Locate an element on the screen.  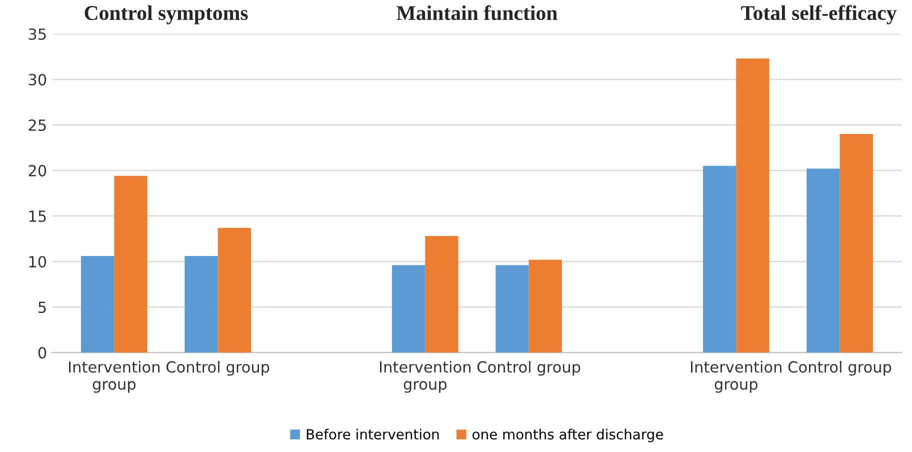
y-tick-label: 35 is located at coordinates (37, 34).